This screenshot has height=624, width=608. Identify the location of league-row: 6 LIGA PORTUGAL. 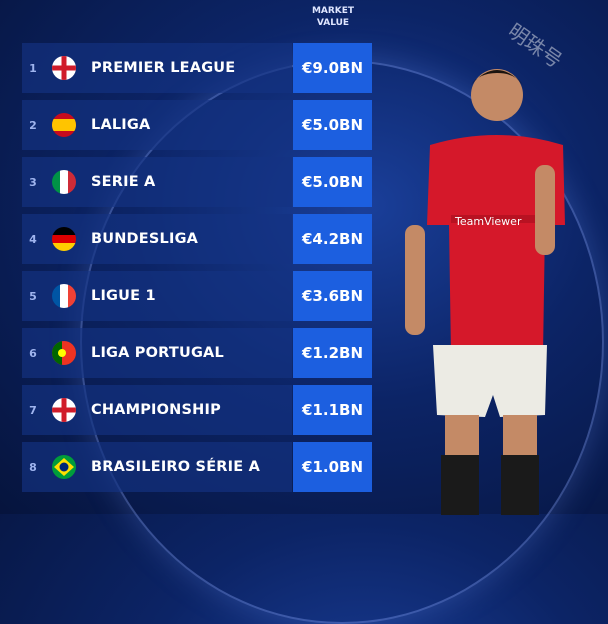
(157, 353).